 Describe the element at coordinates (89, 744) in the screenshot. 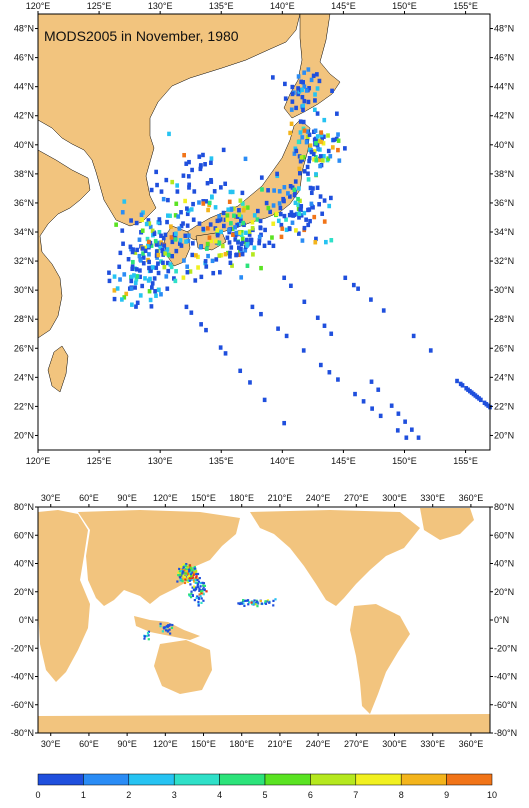

I see `global-lon-label-bottom: 60°E` at that location.